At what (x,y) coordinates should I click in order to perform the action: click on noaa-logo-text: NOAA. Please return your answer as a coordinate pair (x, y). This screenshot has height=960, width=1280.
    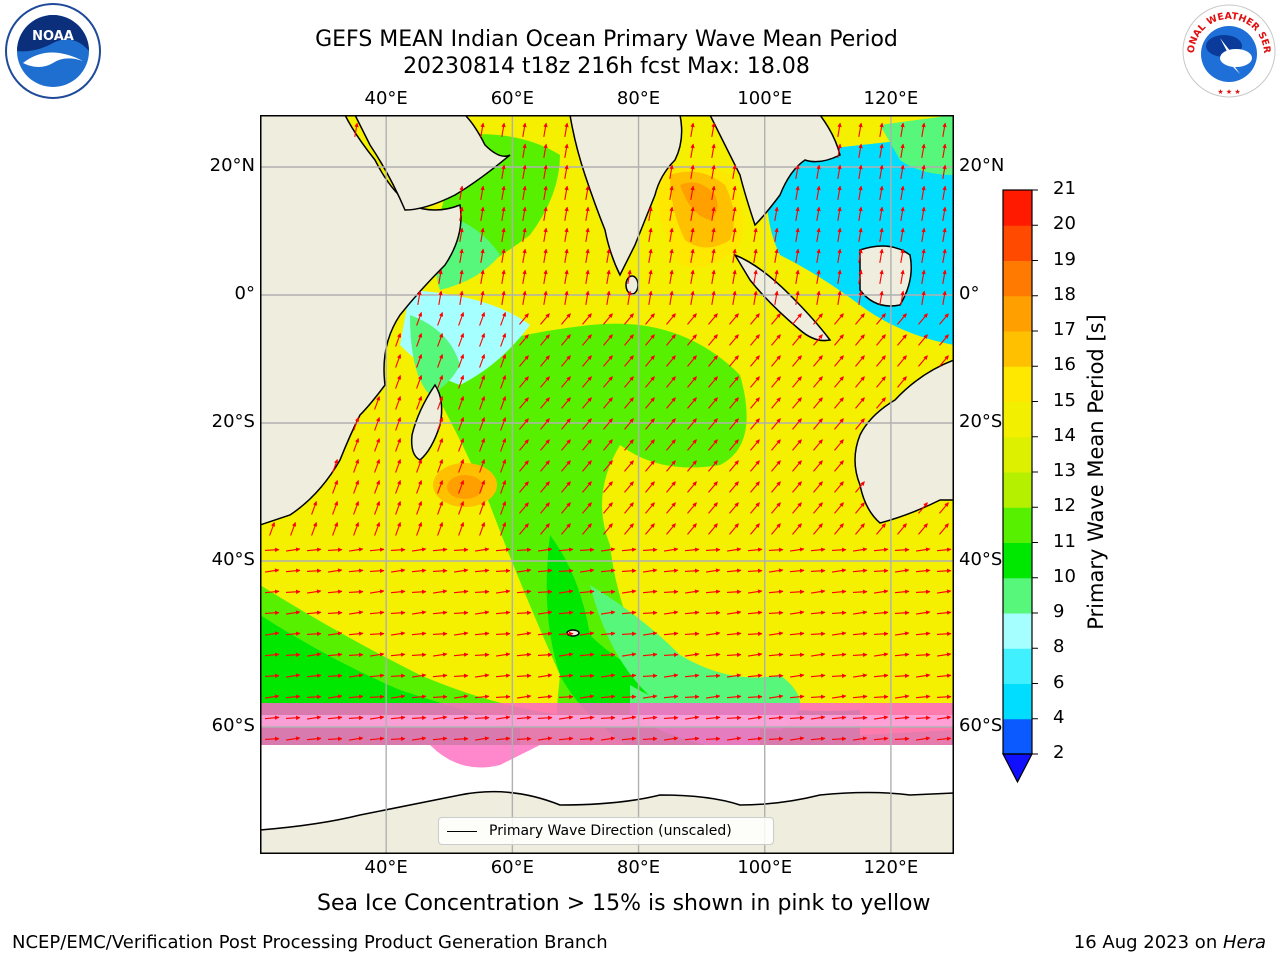
    Looking at the image, I should click on (53, 36).